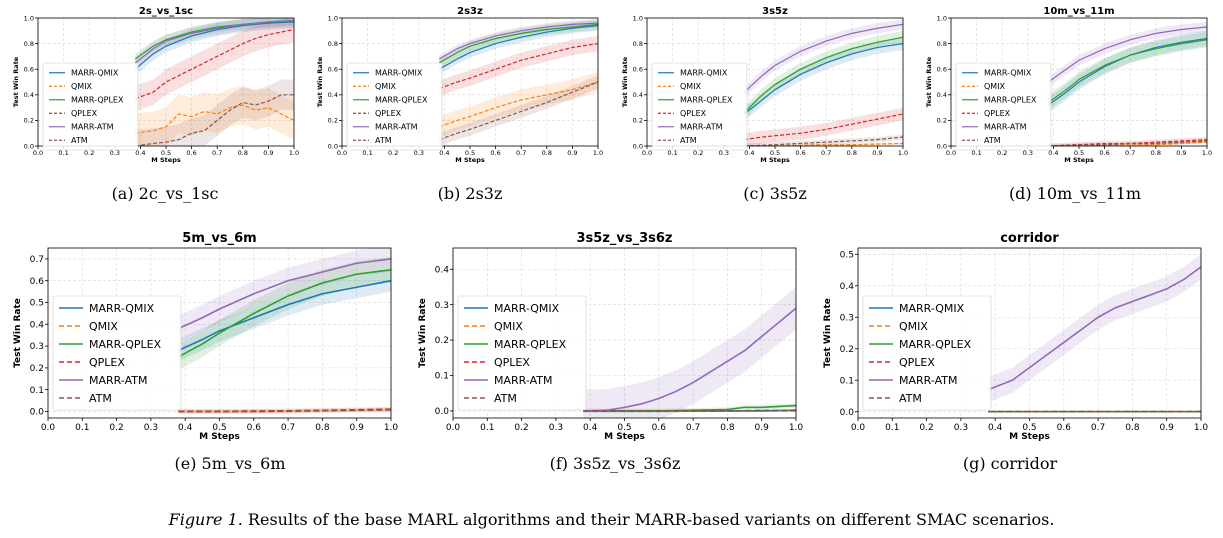  Describe the element at coordinates (214, 120) in the screenshot. I see `line-atm` at that location.